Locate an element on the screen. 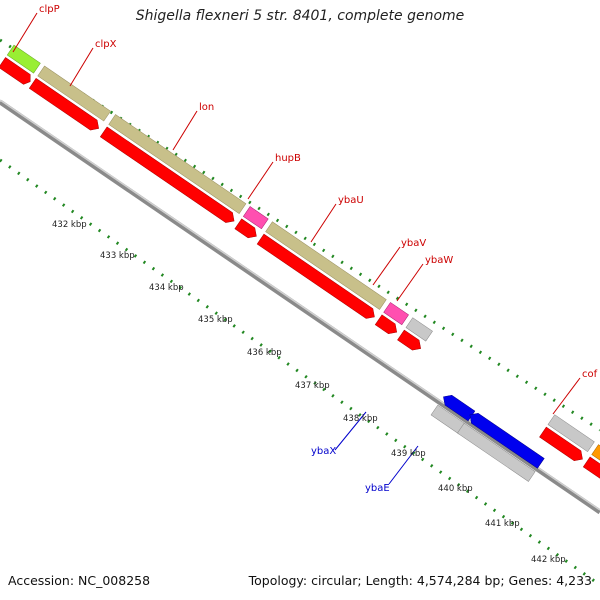 The height and width of the screenshot is (600, 600). accession-text: Accession: NC_008258 is located at coordinates (79, 580).